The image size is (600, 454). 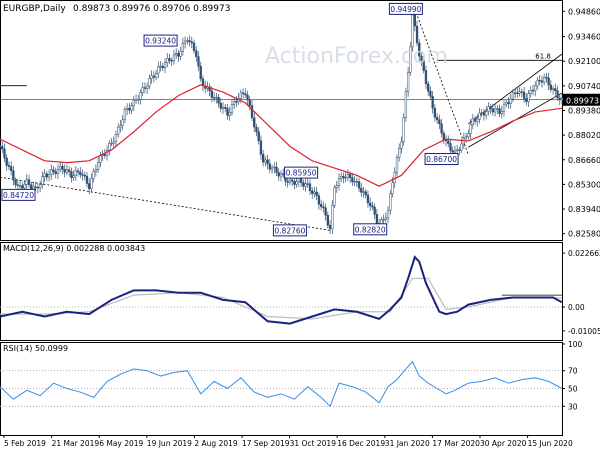 What do you see at coordinates (584, 135) in the screenshot?
I see `price-axis-label: 0.88020` at bounding box center [584, 135].